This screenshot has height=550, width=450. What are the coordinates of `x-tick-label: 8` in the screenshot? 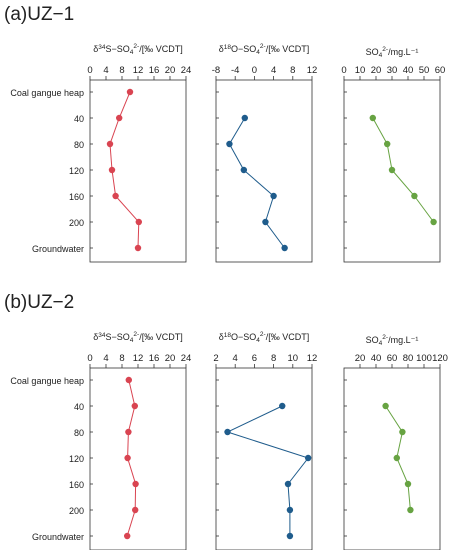 It's located at (292, 70).